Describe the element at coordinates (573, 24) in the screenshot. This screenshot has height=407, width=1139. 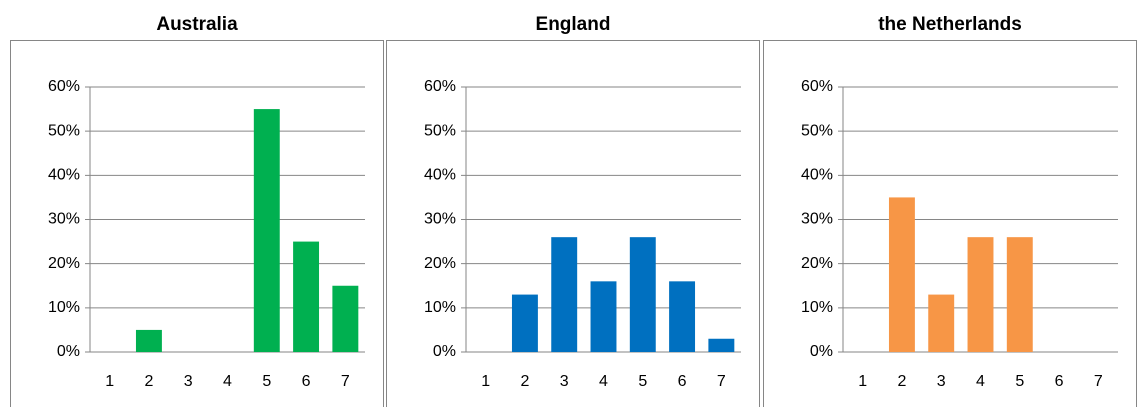
I see `chart-title: England` at that location.